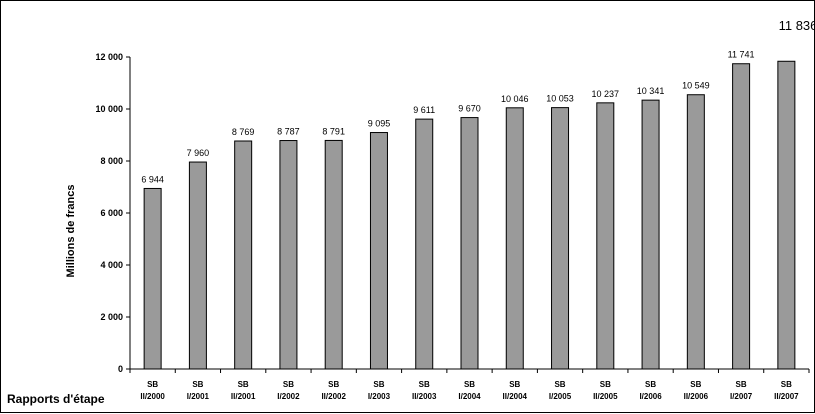 This screenshot has width=815, height=414. What do you see at coordinates (109, 109) in the screenshot?
I see `y-tick-label: 10 000` at bounding box center [109, 109].